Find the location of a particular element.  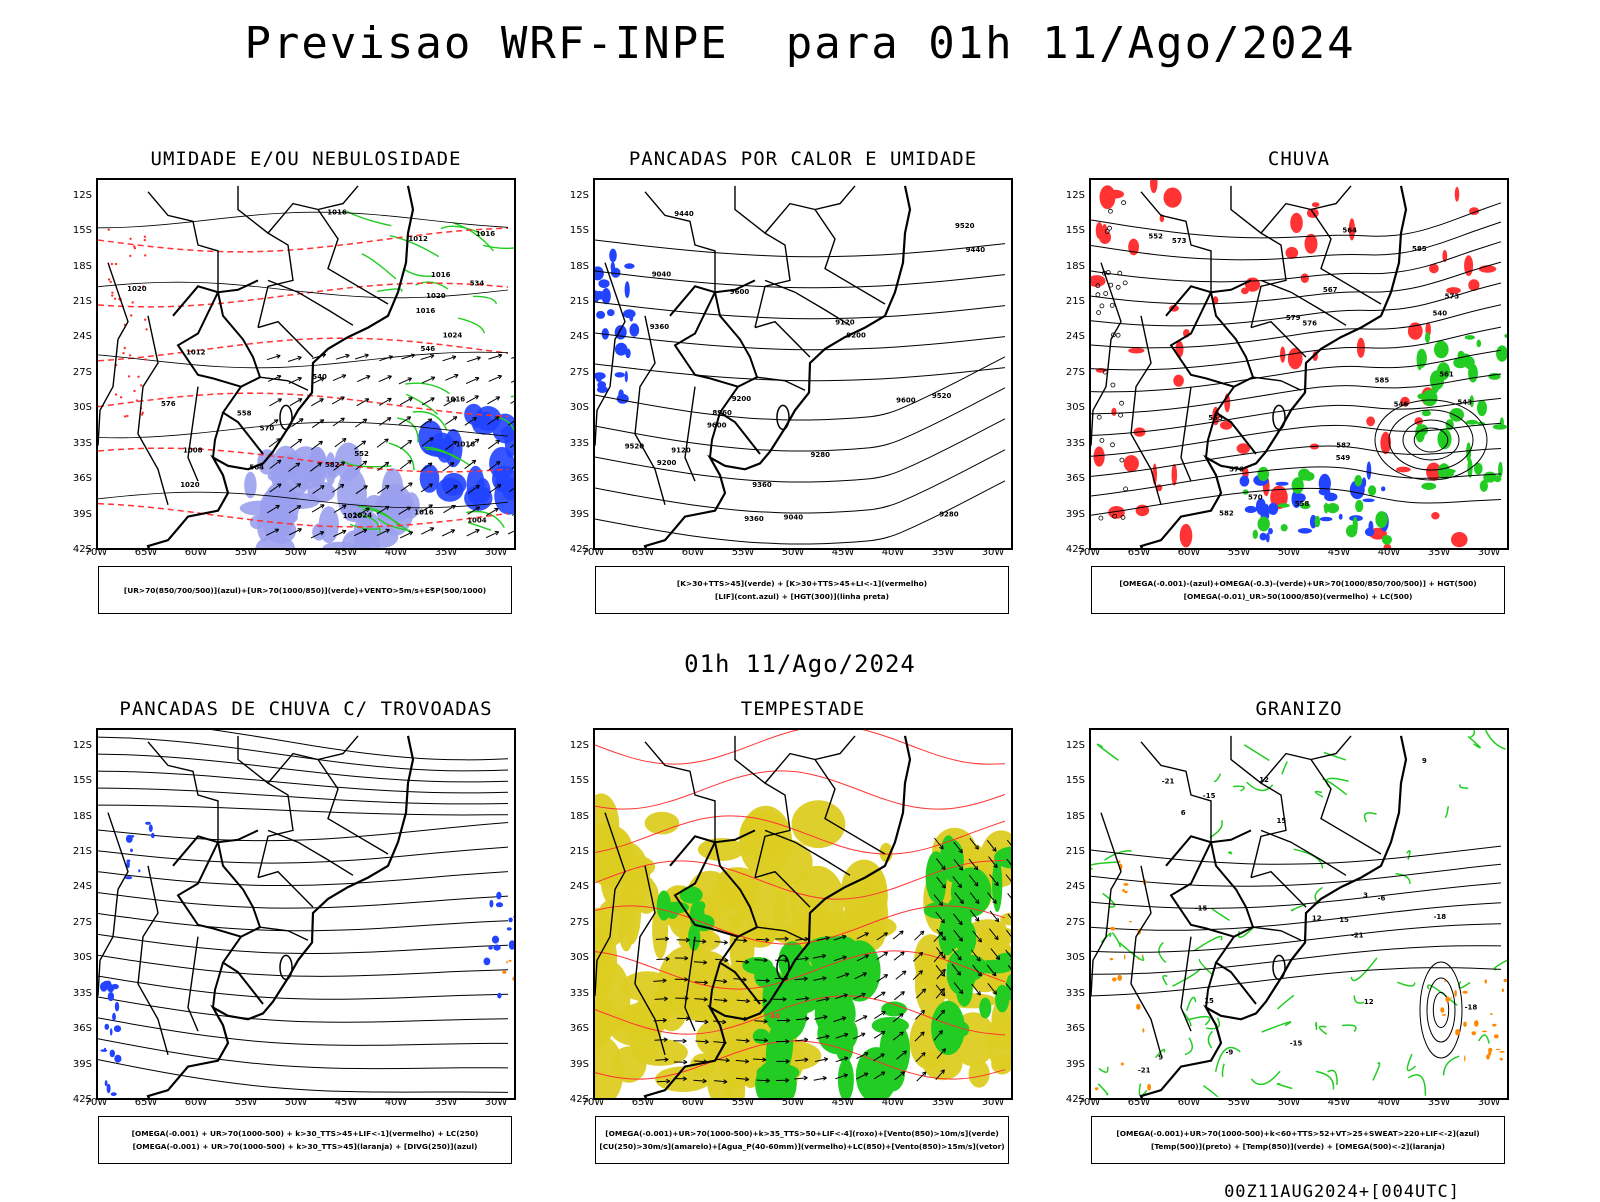

contour-label: 570 is located at coordinates (1255, 497).